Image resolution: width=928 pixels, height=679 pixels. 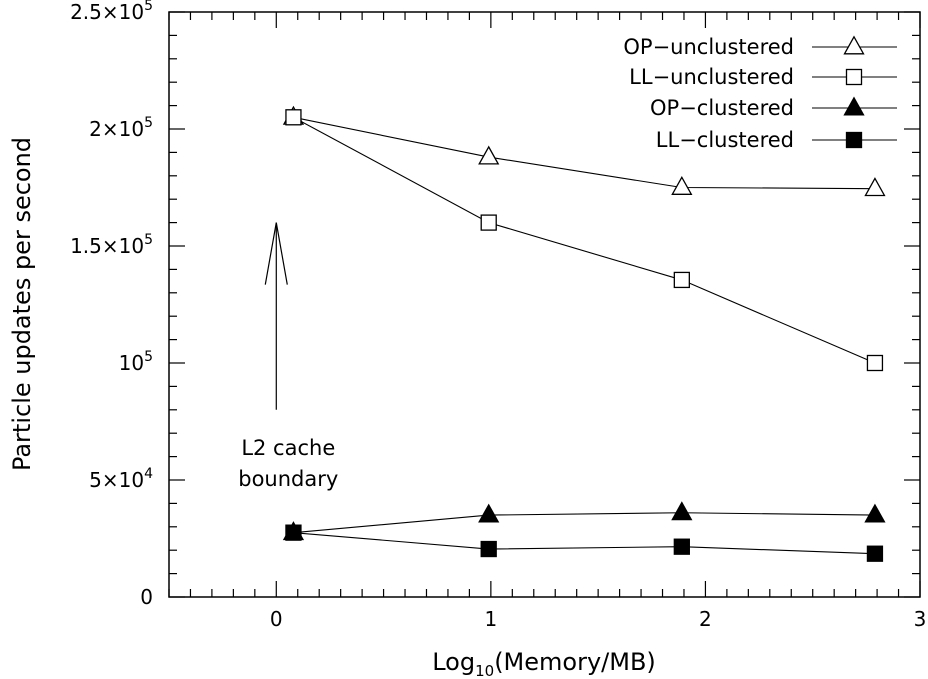 I want to click on x-axis-title: Log10(Memory/MB), so click(x=544, y=663).